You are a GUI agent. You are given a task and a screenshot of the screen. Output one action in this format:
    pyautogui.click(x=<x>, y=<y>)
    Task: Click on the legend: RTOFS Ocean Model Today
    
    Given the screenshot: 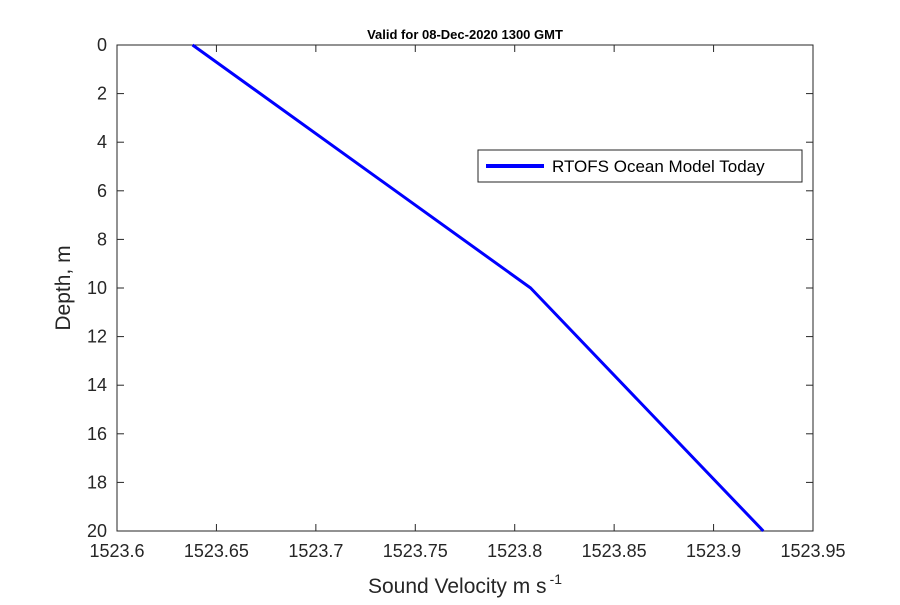 What is the action you would take?
    pyautogui.click(x=640, y=166)
    